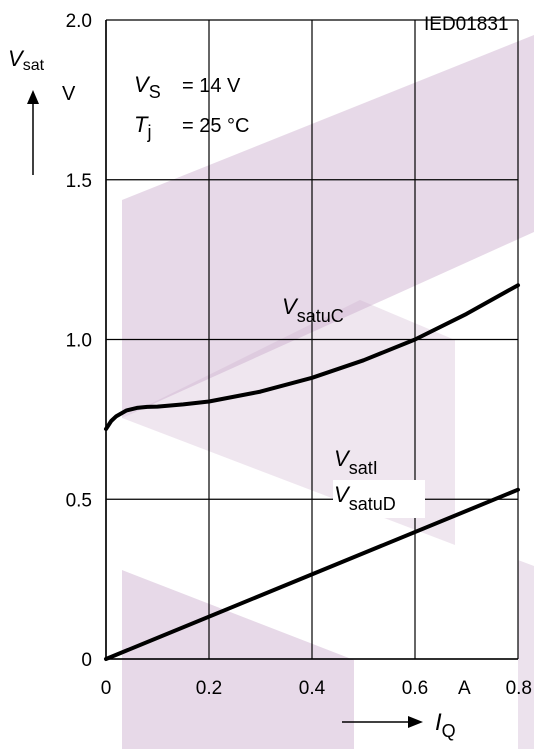 This screenshot has width=534, height=749. What do you see at coordinates (526, 654) in the screenshot?
I see `watermark-right-strip` at bounding box center [526, 654].